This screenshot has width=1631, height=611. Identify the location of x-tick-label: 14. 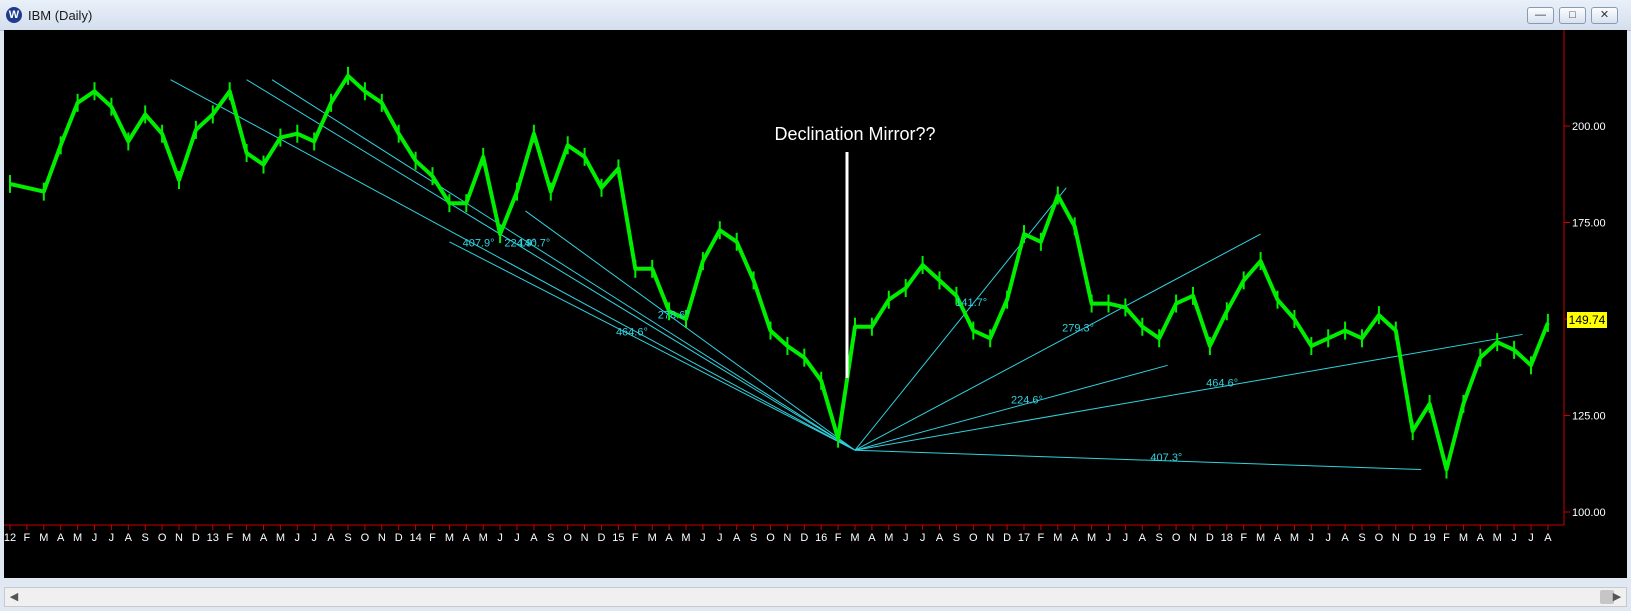
(415, 538).